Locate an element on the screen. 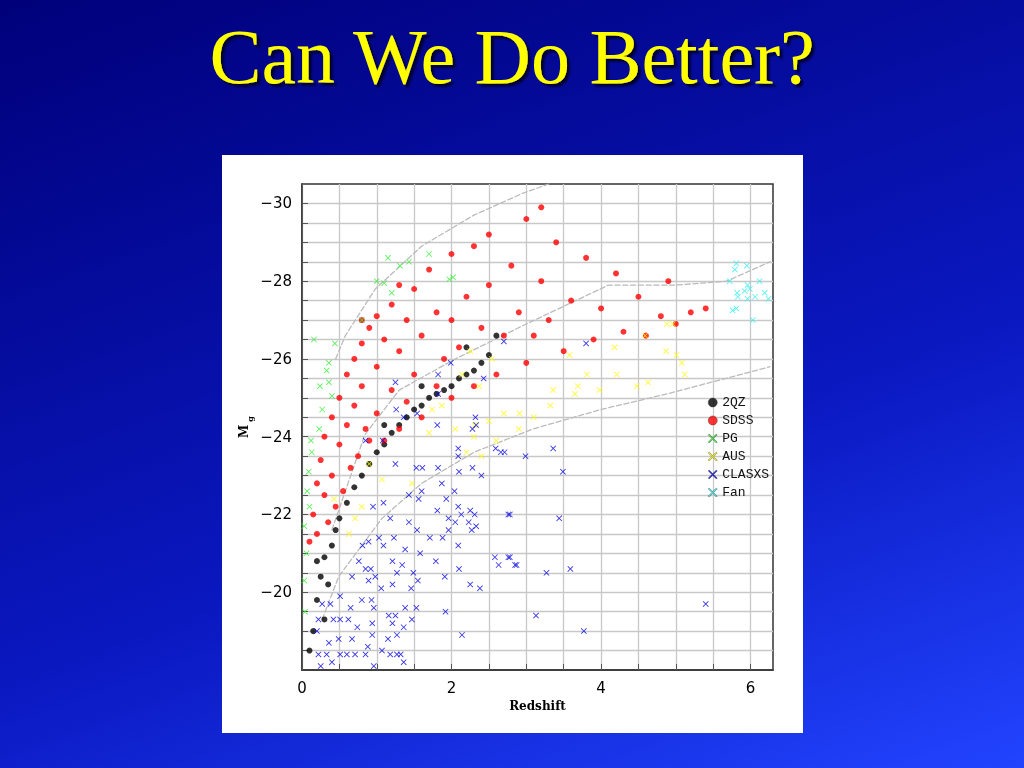  y-tick-label: −24 is located at coordinates (276, 436).